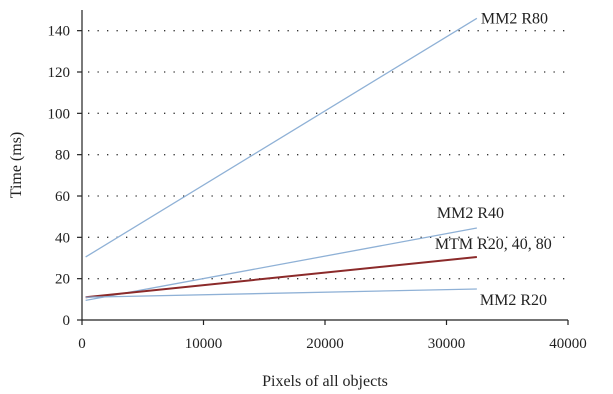 The width and height of the screenshot is (613, 394). Describe the element at coordinates (204, 344) in the screenshot. I see `x-tick-label-10000: 10000` at that location.